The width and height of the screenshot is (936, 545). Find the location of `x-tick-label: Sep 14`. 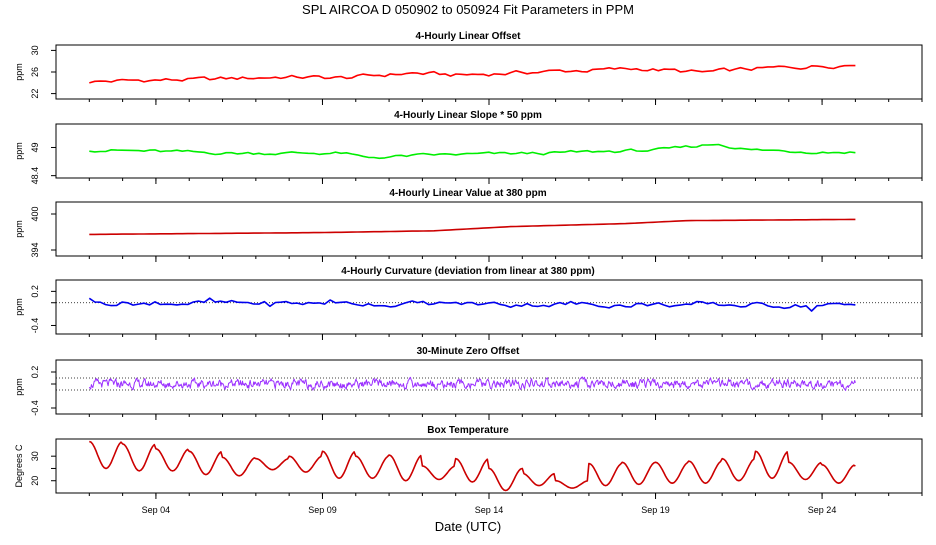

x-tick-label: Sep 14 is located at coordinates (489, 510).